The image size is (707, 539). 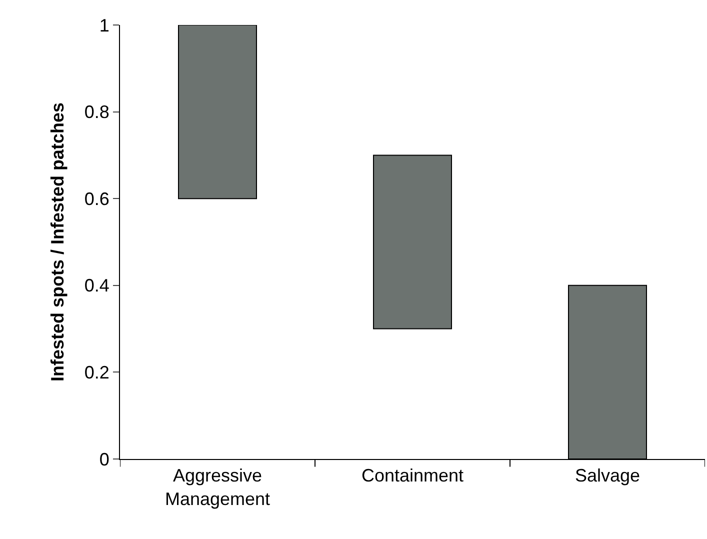 What do you see at coordinates (217, 487) in the screenshot?
I see `x-tick-label: Aggressive Management` at bounding box center [217, 487].